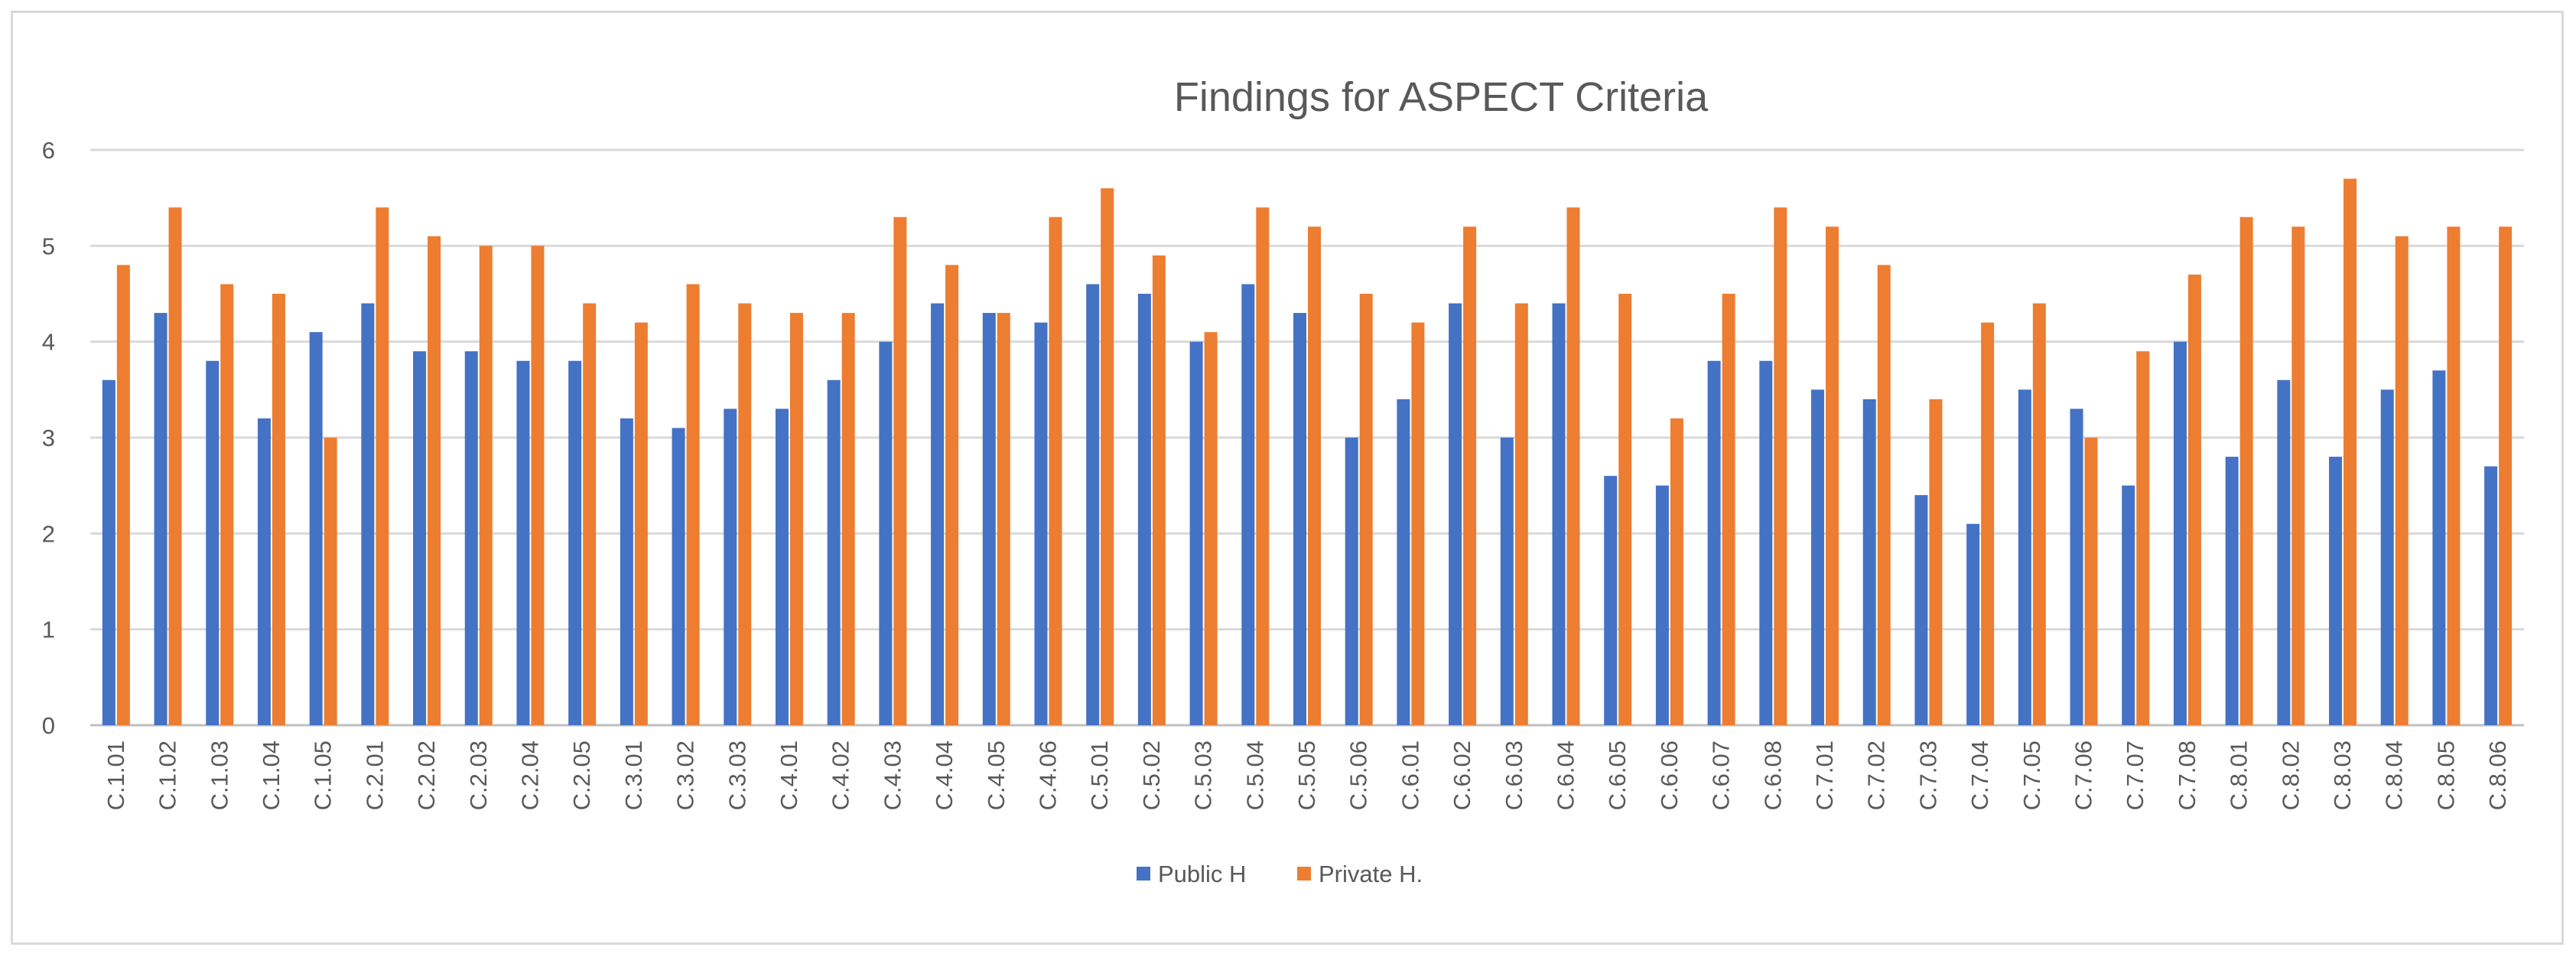 The width and height of the screenshot is (2576, 957). What do you see at coordinates (1566, 776) in the screenshot?
I see `x-tick-label: C.6.04` at bounding box center [1566, 776].